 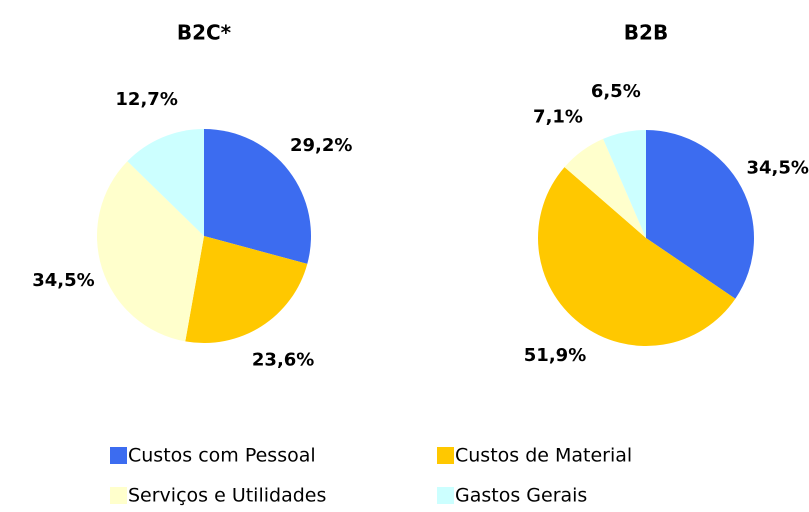 I want to click on chart-title: B2B, so click(x=646, y=33).